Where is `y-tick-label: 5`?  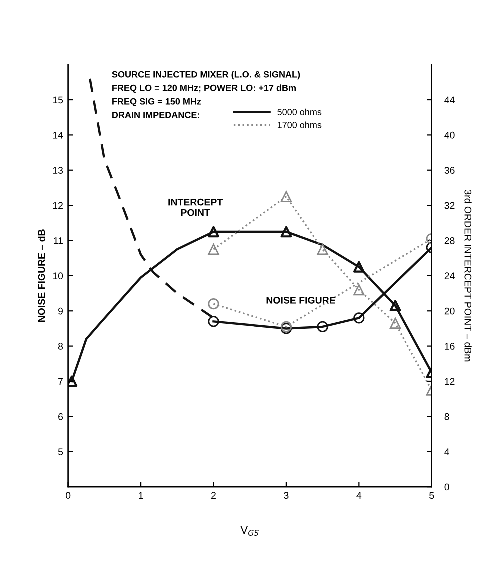 y-tick-label: 5 is located at coordinates (61, 452).